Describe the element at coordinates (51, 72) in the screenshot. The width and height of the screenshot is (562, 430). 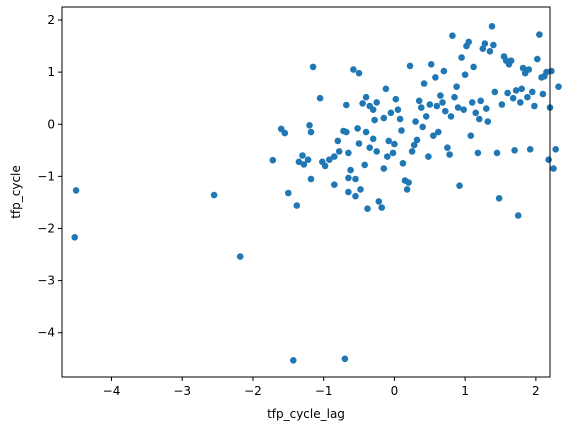
I see `y-tick-label: 1` at that location.